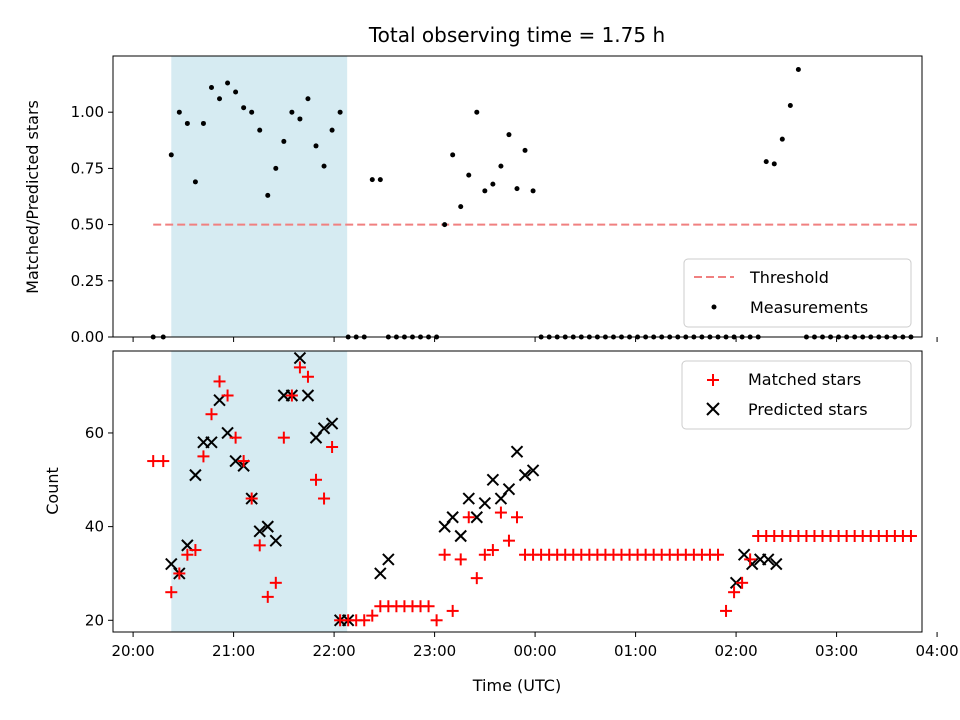  Describe the element at coordinates (87, 225) in the screenshot. I see `top-y-tick-label: 0.50` at that location.